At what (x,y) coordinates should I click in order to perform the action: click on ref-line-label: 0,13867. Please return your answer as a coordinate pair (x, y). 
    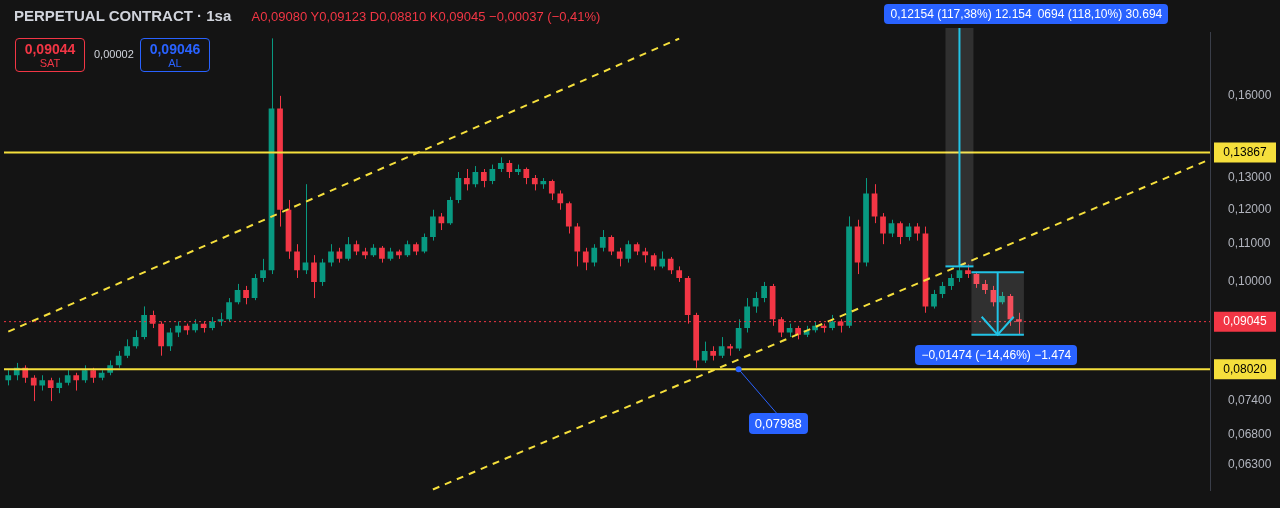
    Looking at the image, I should click on (1245, 151).